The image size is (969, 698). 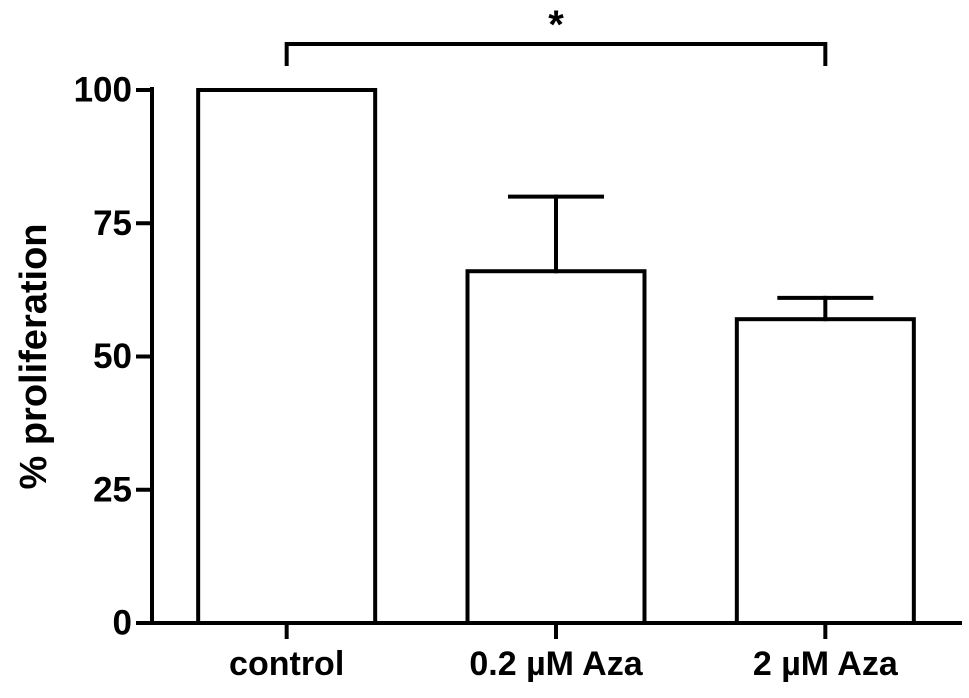 I want to click on y-axis-title: % proliferation, so click(x=34, y=356).